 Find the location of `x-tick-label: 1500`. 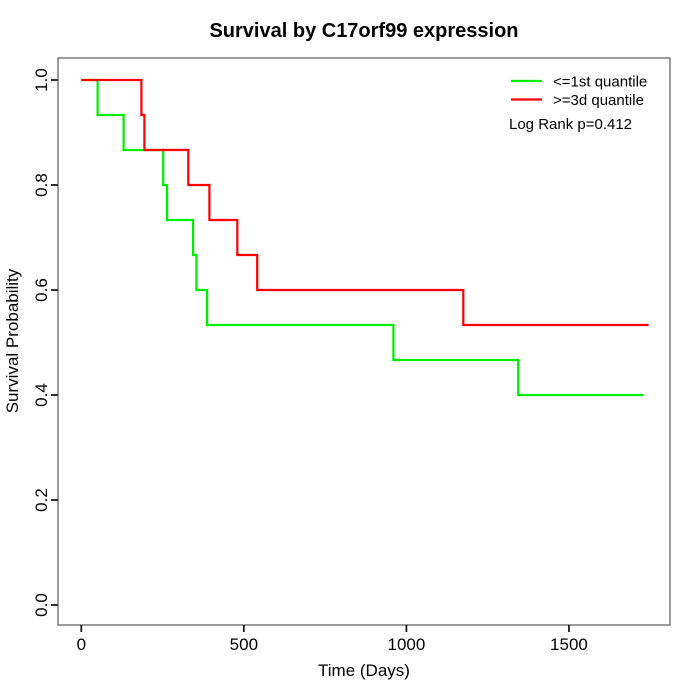

x-tick-label: 1500 is located at coordinates (569, 644).